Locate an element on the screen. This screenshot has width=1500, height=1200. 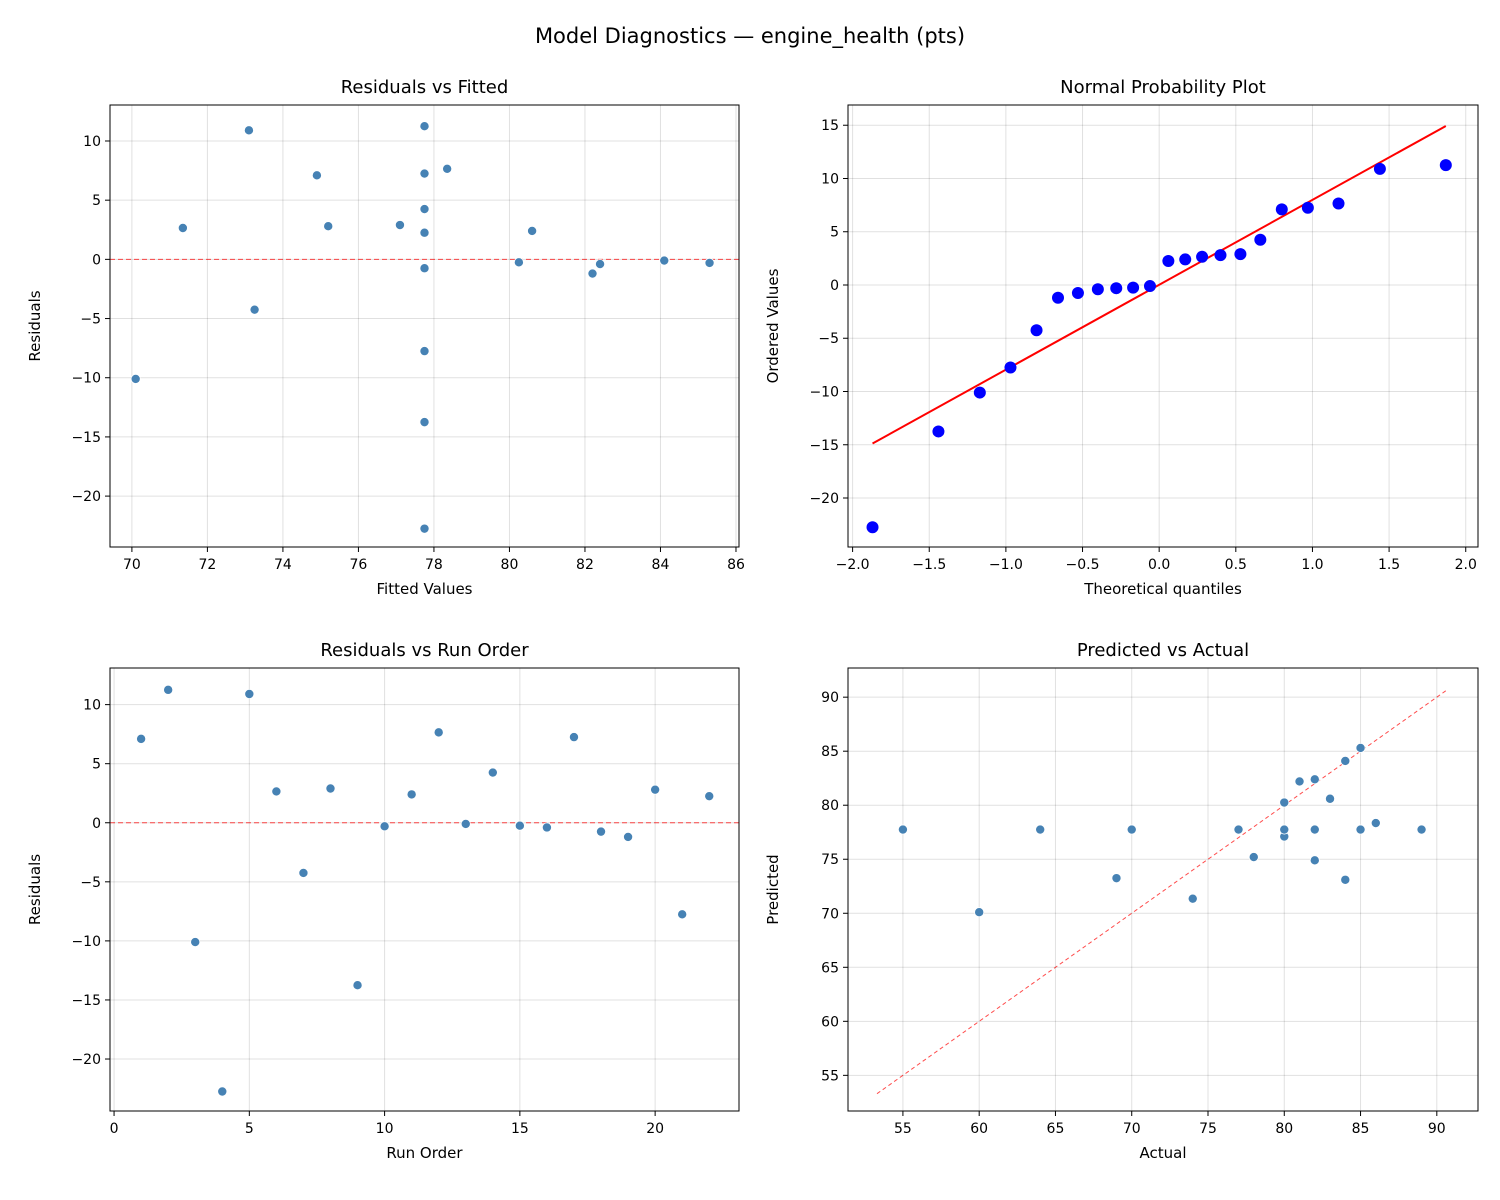
x-tick-label: 86 is located at coordinates (736, 565).